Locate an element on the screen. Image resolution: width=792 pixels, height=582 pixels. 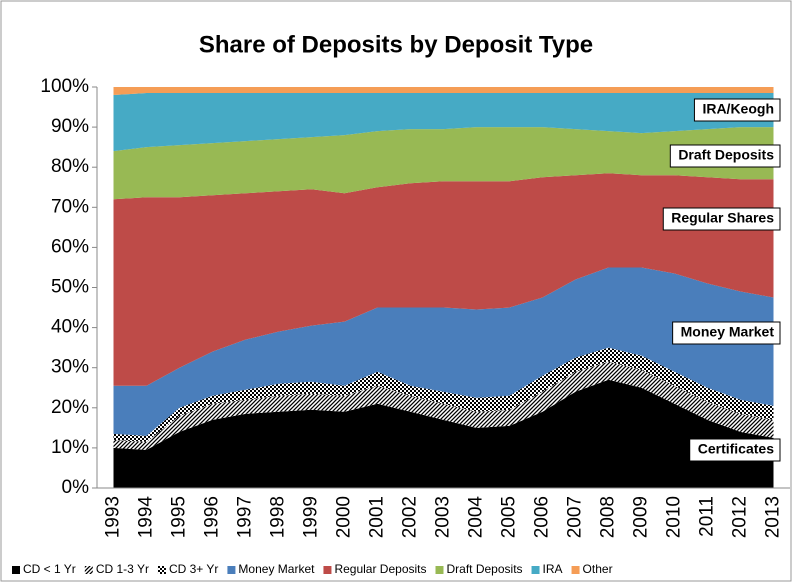
annotation: Certificates is located at coordinates (735, 450).